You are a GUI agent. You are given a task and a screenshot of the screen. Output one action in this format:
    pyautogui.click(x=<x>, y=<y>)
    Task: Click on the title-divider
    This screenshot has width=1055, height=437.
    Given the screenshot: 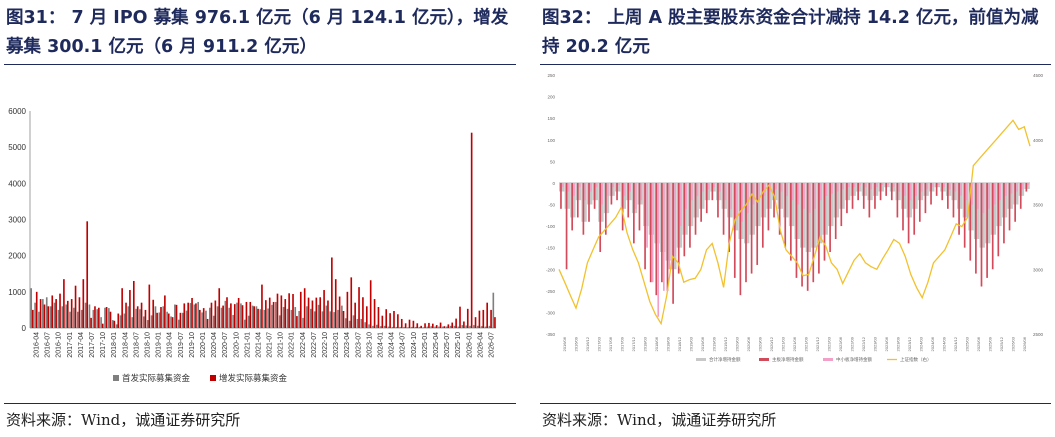 What is the action you would take?
    pyautogui.click(x=260, y=64)
    